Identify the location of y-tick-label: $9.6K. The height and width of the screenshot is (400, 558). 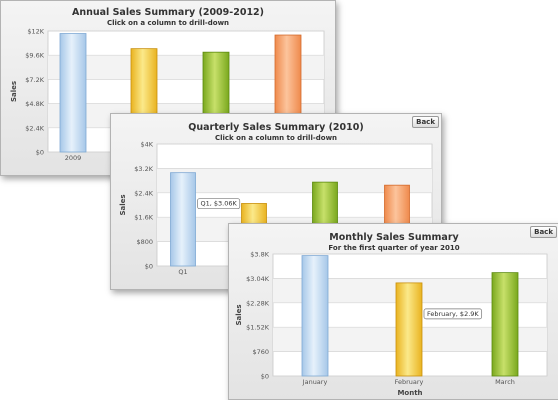
(34, 56).